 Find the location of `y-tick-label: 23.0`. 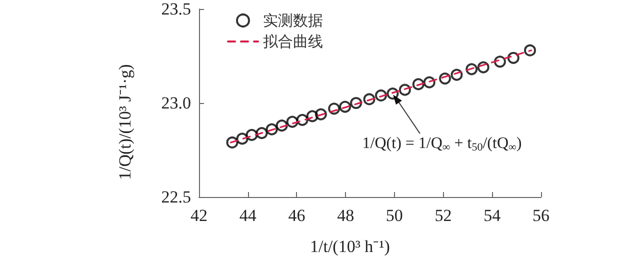

y-tick-label: 23.0 is located at coordinates (176, 103).